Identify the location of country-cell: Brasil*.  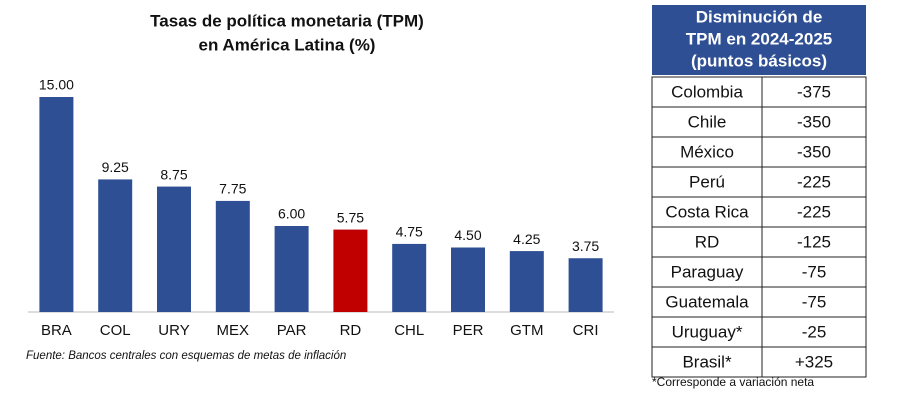
(707, 361).